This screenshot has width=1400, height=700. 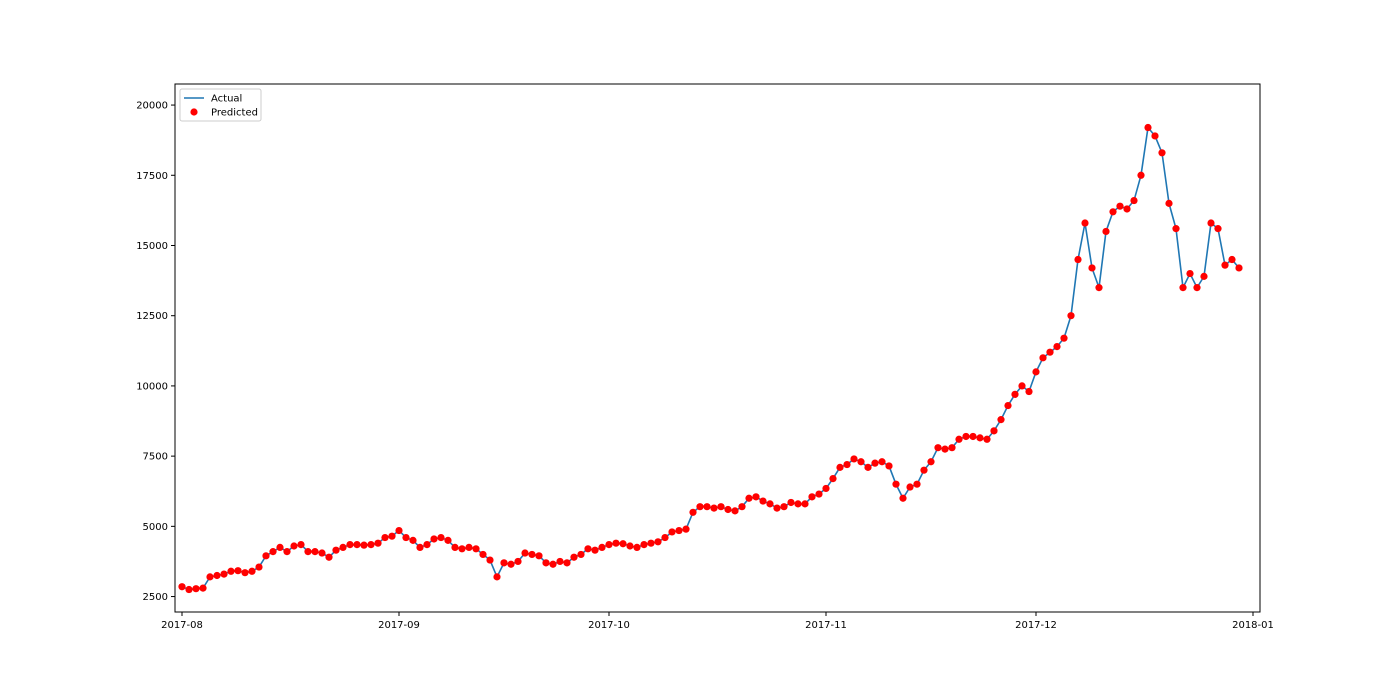 I want to click on legend-label: Predicted, so click(x=234, y=113).